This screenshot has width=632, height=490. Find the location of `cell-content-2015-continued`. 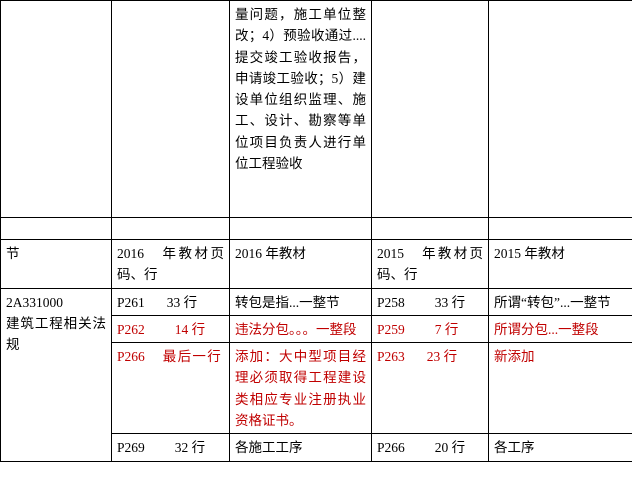

cell-content-2015-continued is located at coordinates (560, 109).